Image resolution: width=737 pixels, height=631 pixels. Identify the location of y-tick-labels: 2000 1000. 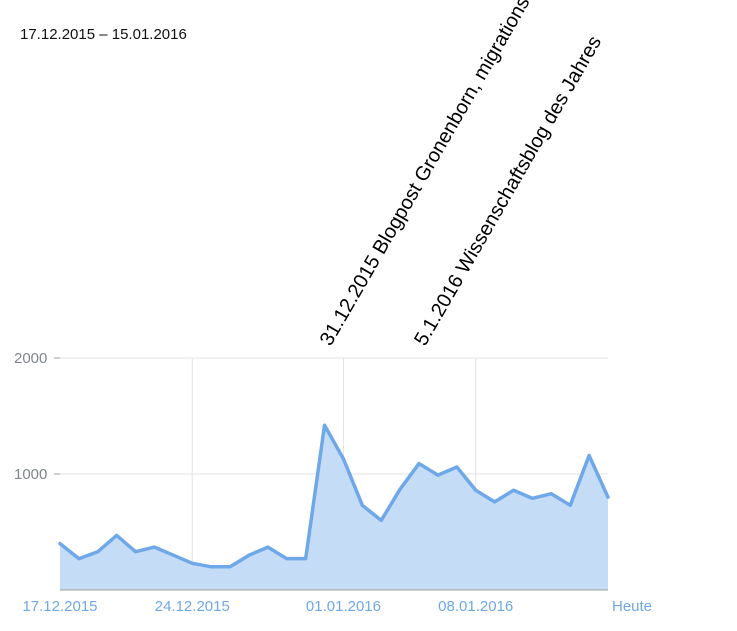
(30, 416).